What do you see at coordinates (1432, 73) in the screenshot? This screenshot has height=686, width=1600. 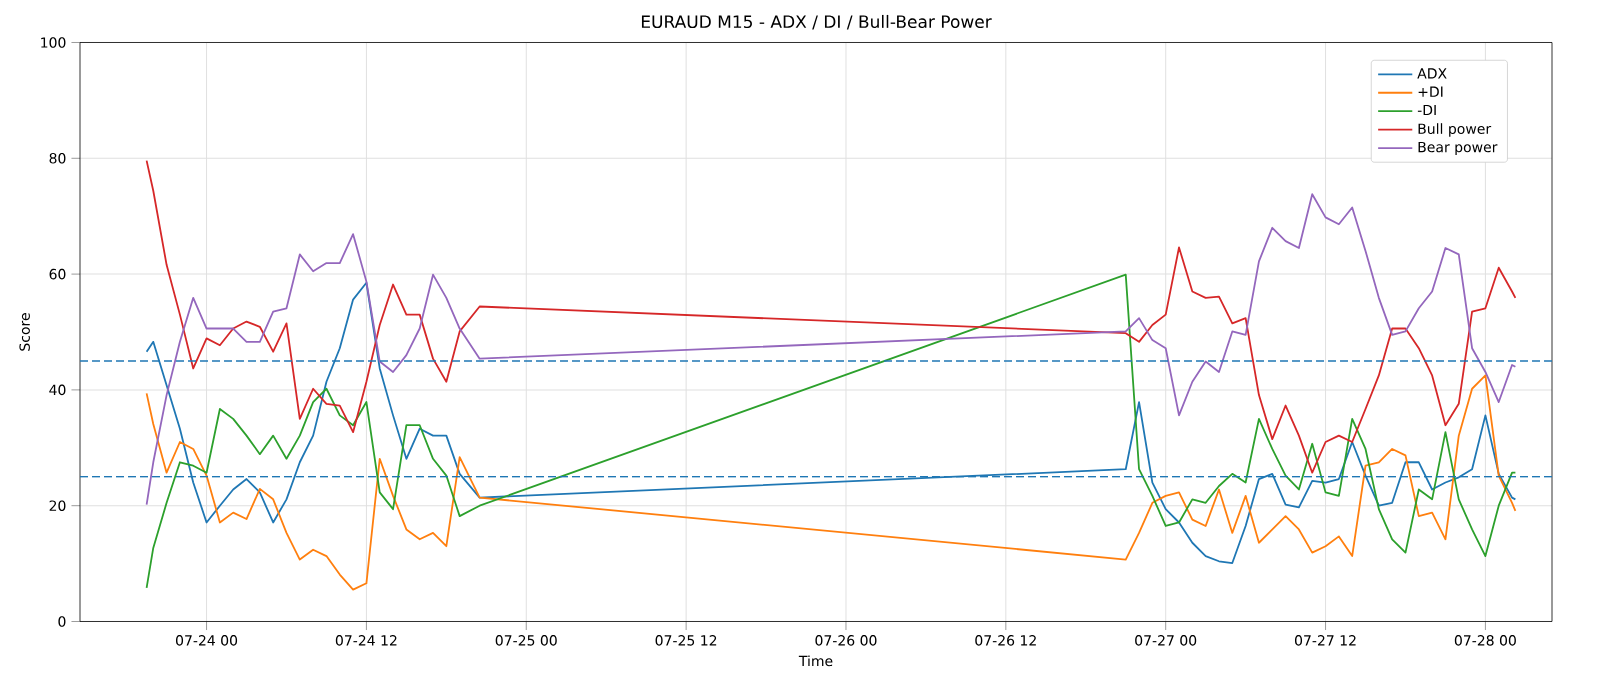 I see `legend-label: ADX` at bounding box center [1432, 73].